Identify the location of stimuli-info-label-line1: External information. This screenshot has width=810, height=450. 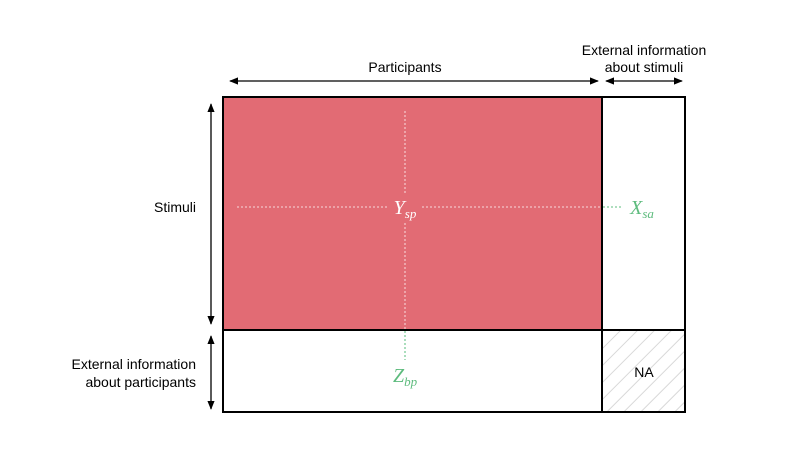
(644, 50).